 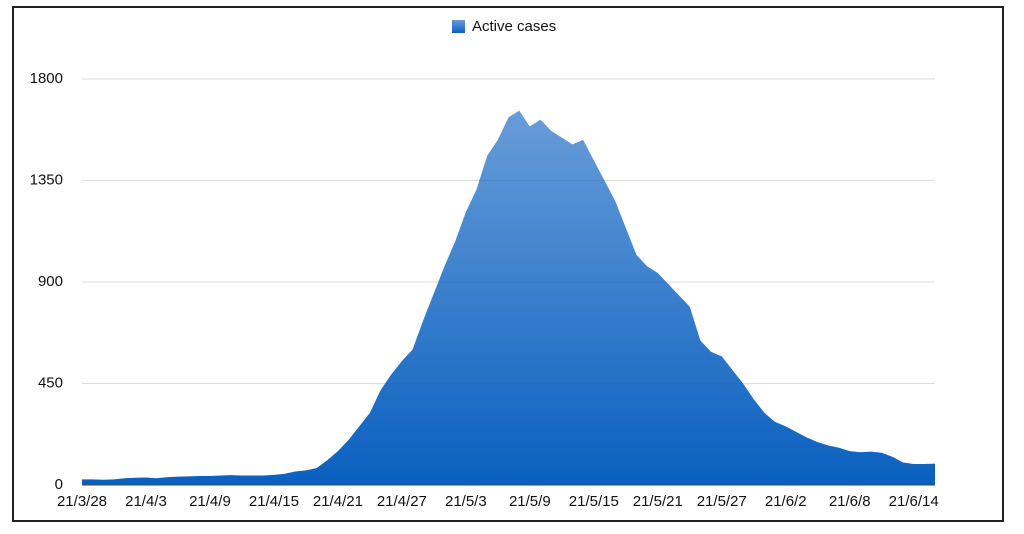 What do you see at coordinates (338, 501) in the screenshot?
I see `x-tick-label: 21/4/21` at bounding box center [338, 501].